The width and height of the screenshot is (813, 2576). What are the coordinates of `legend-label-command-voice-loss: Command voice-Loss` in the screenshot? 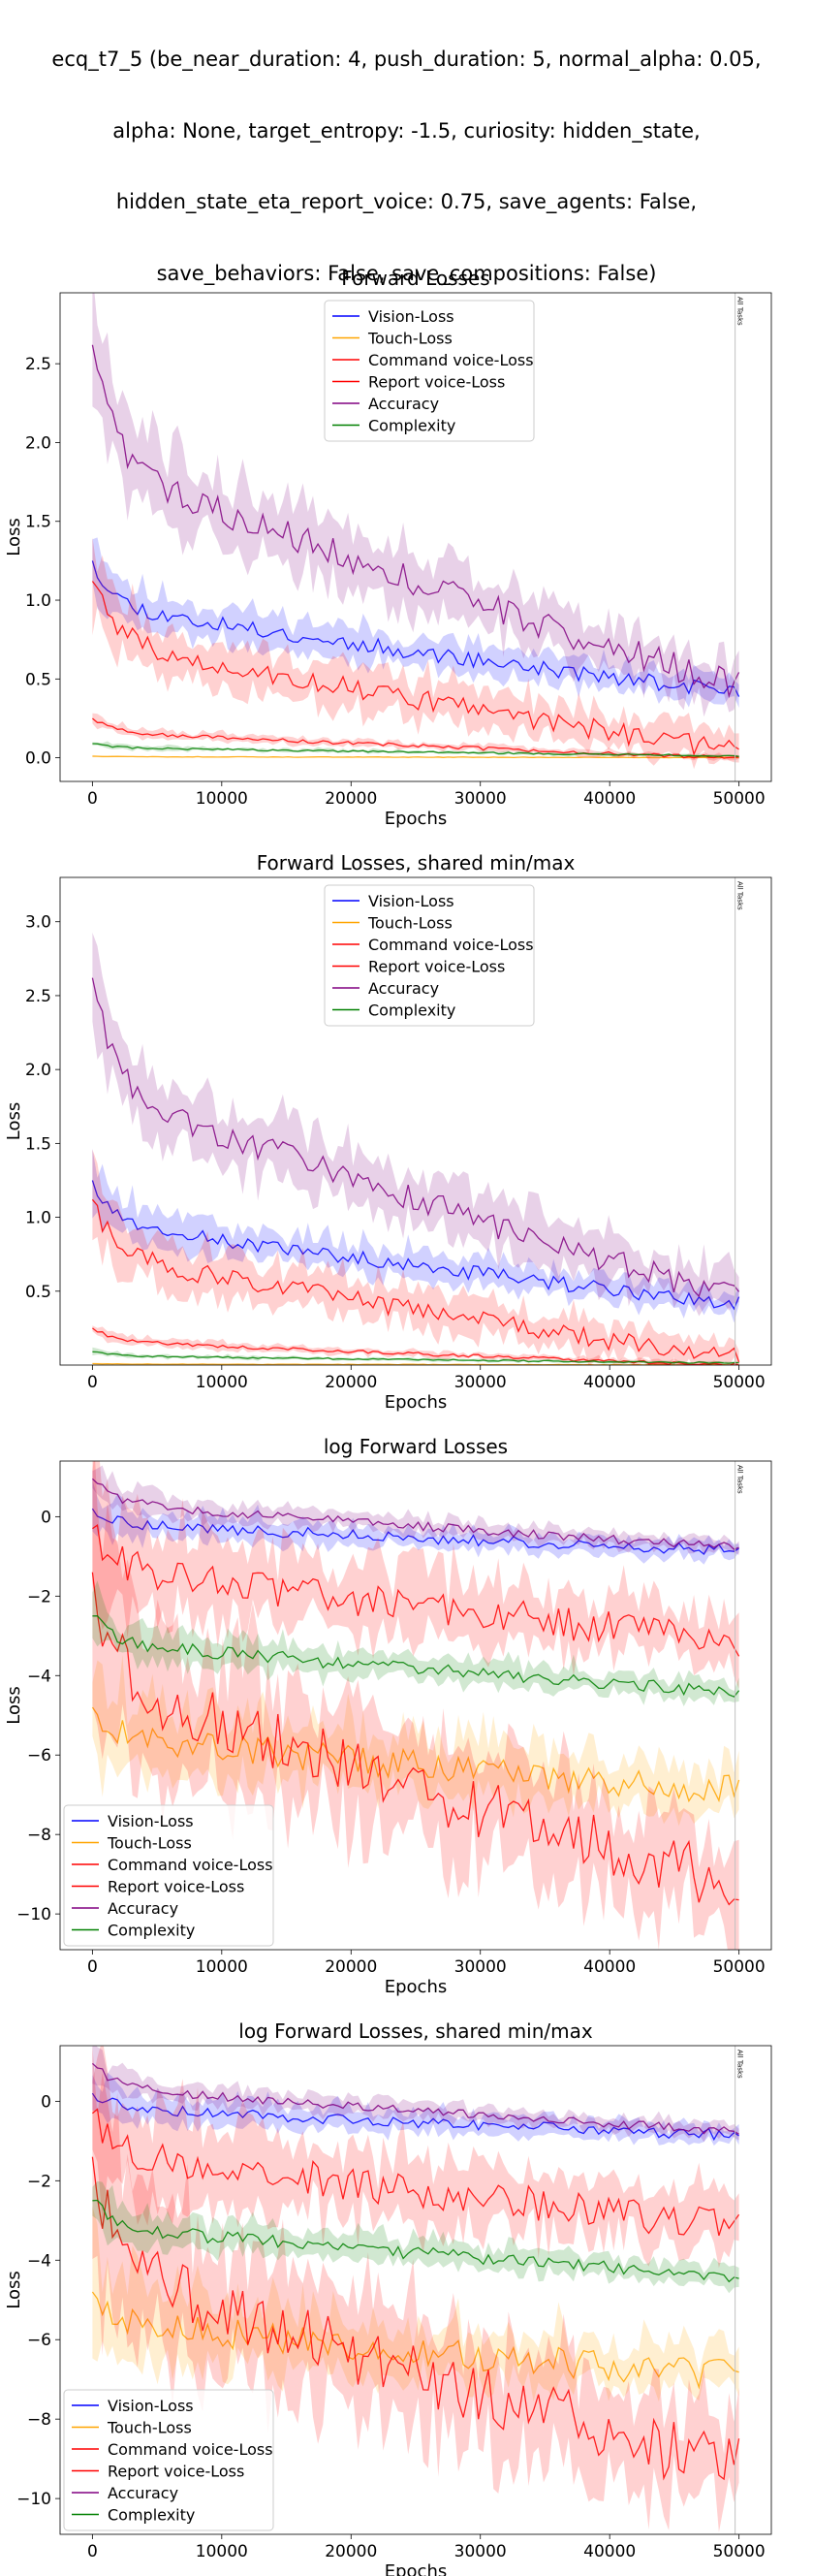 It's located at (451, 945).